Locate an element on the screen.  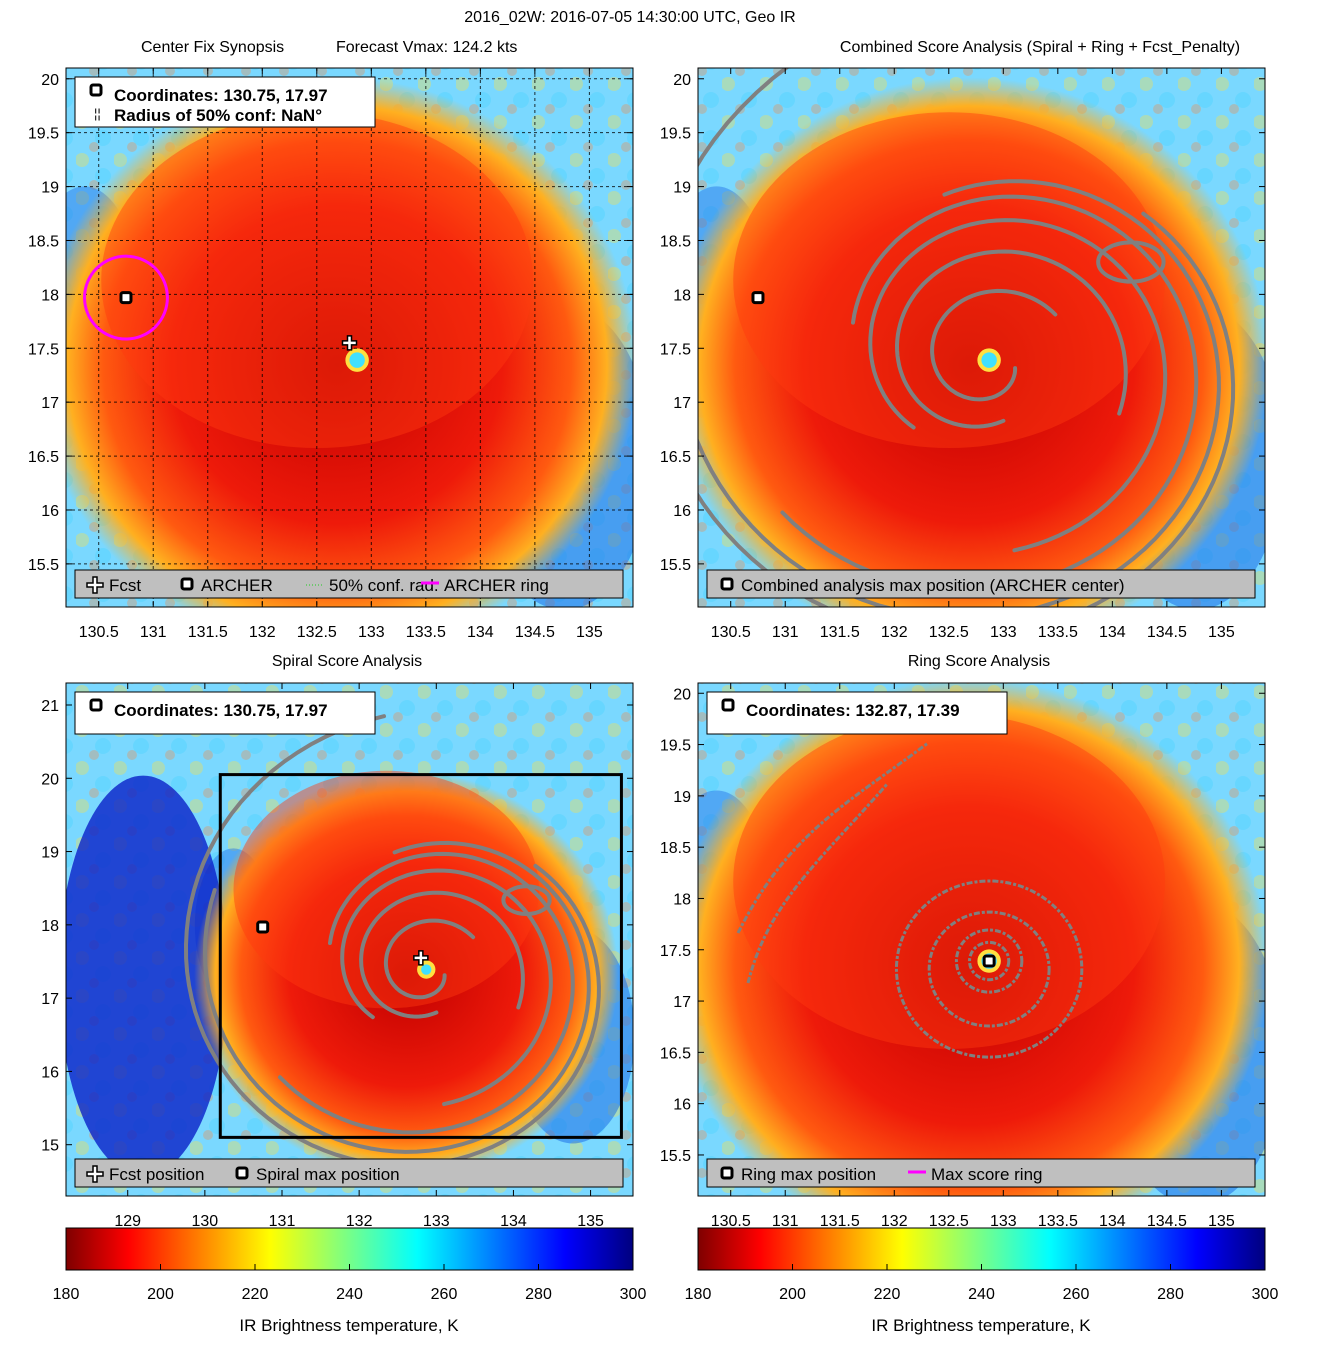
synopsis-legend: Fcst ARCHER 50% conf. rad. ARCHER ring is located at coordinates (349, 584).